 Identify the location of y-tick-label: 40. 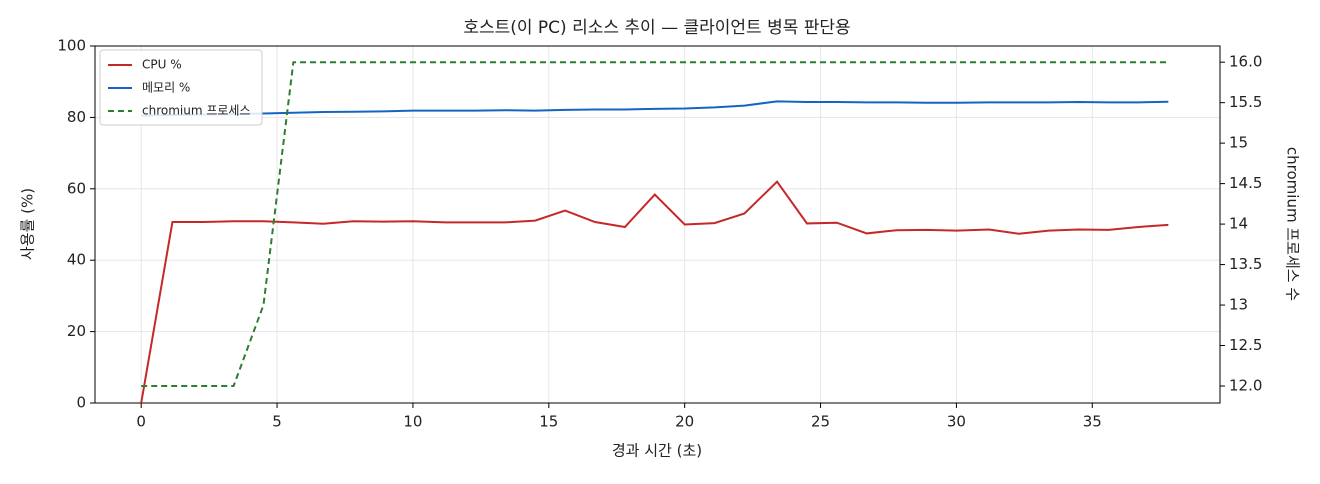
(76, 260).